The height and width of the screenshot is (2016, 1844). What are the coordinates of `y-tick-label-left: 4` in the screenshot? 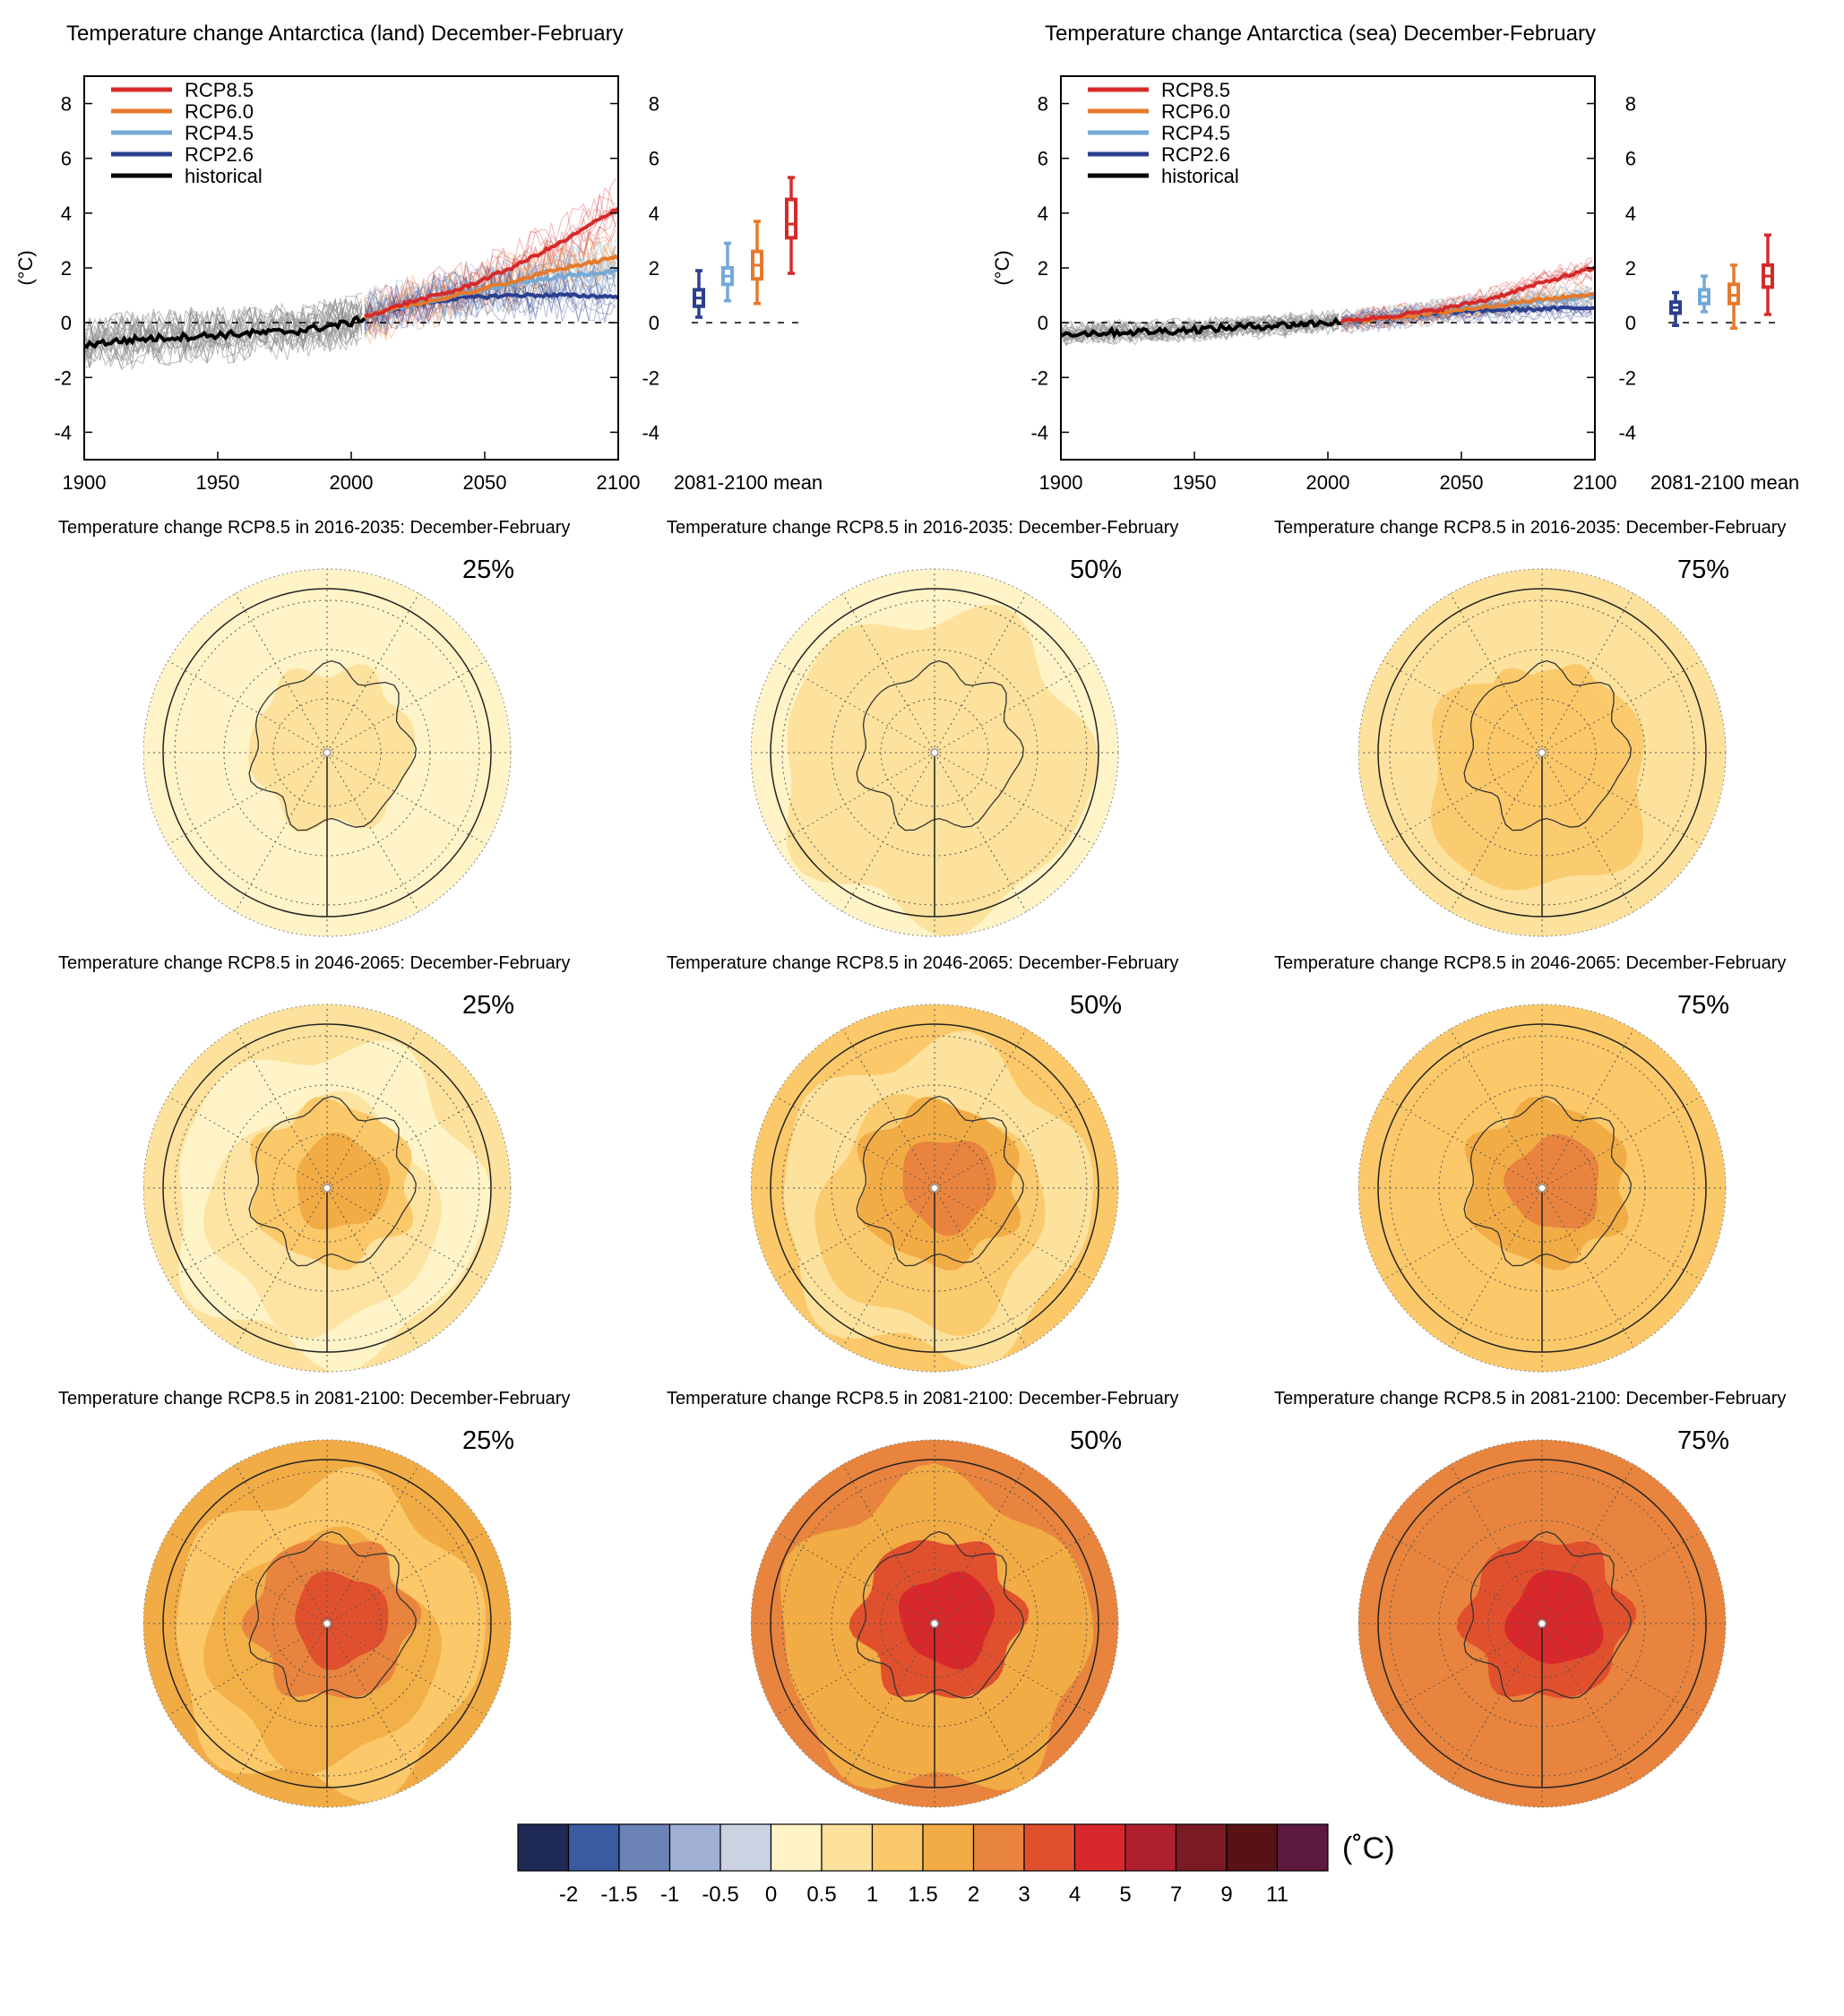 It's located at (66, 213).